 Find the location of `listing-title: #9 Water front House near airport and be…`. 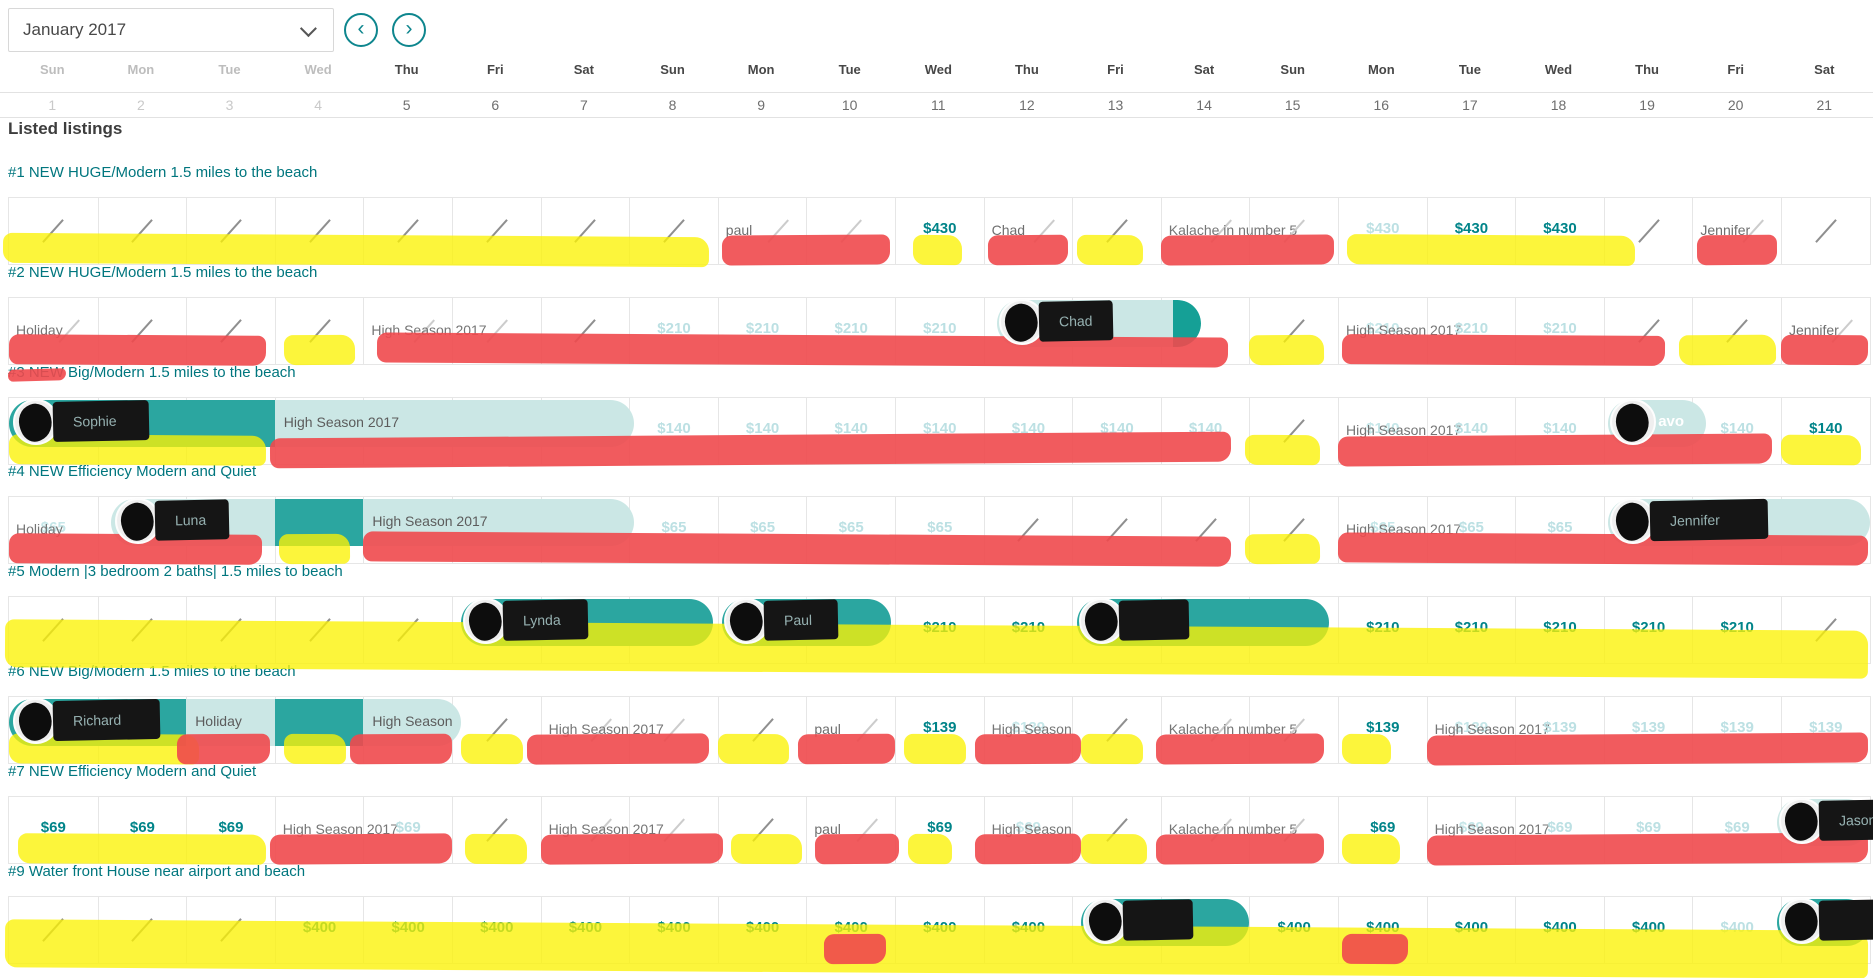

listing-title: #9 Water front House near airport and be… is located at coordinates (156, 871).